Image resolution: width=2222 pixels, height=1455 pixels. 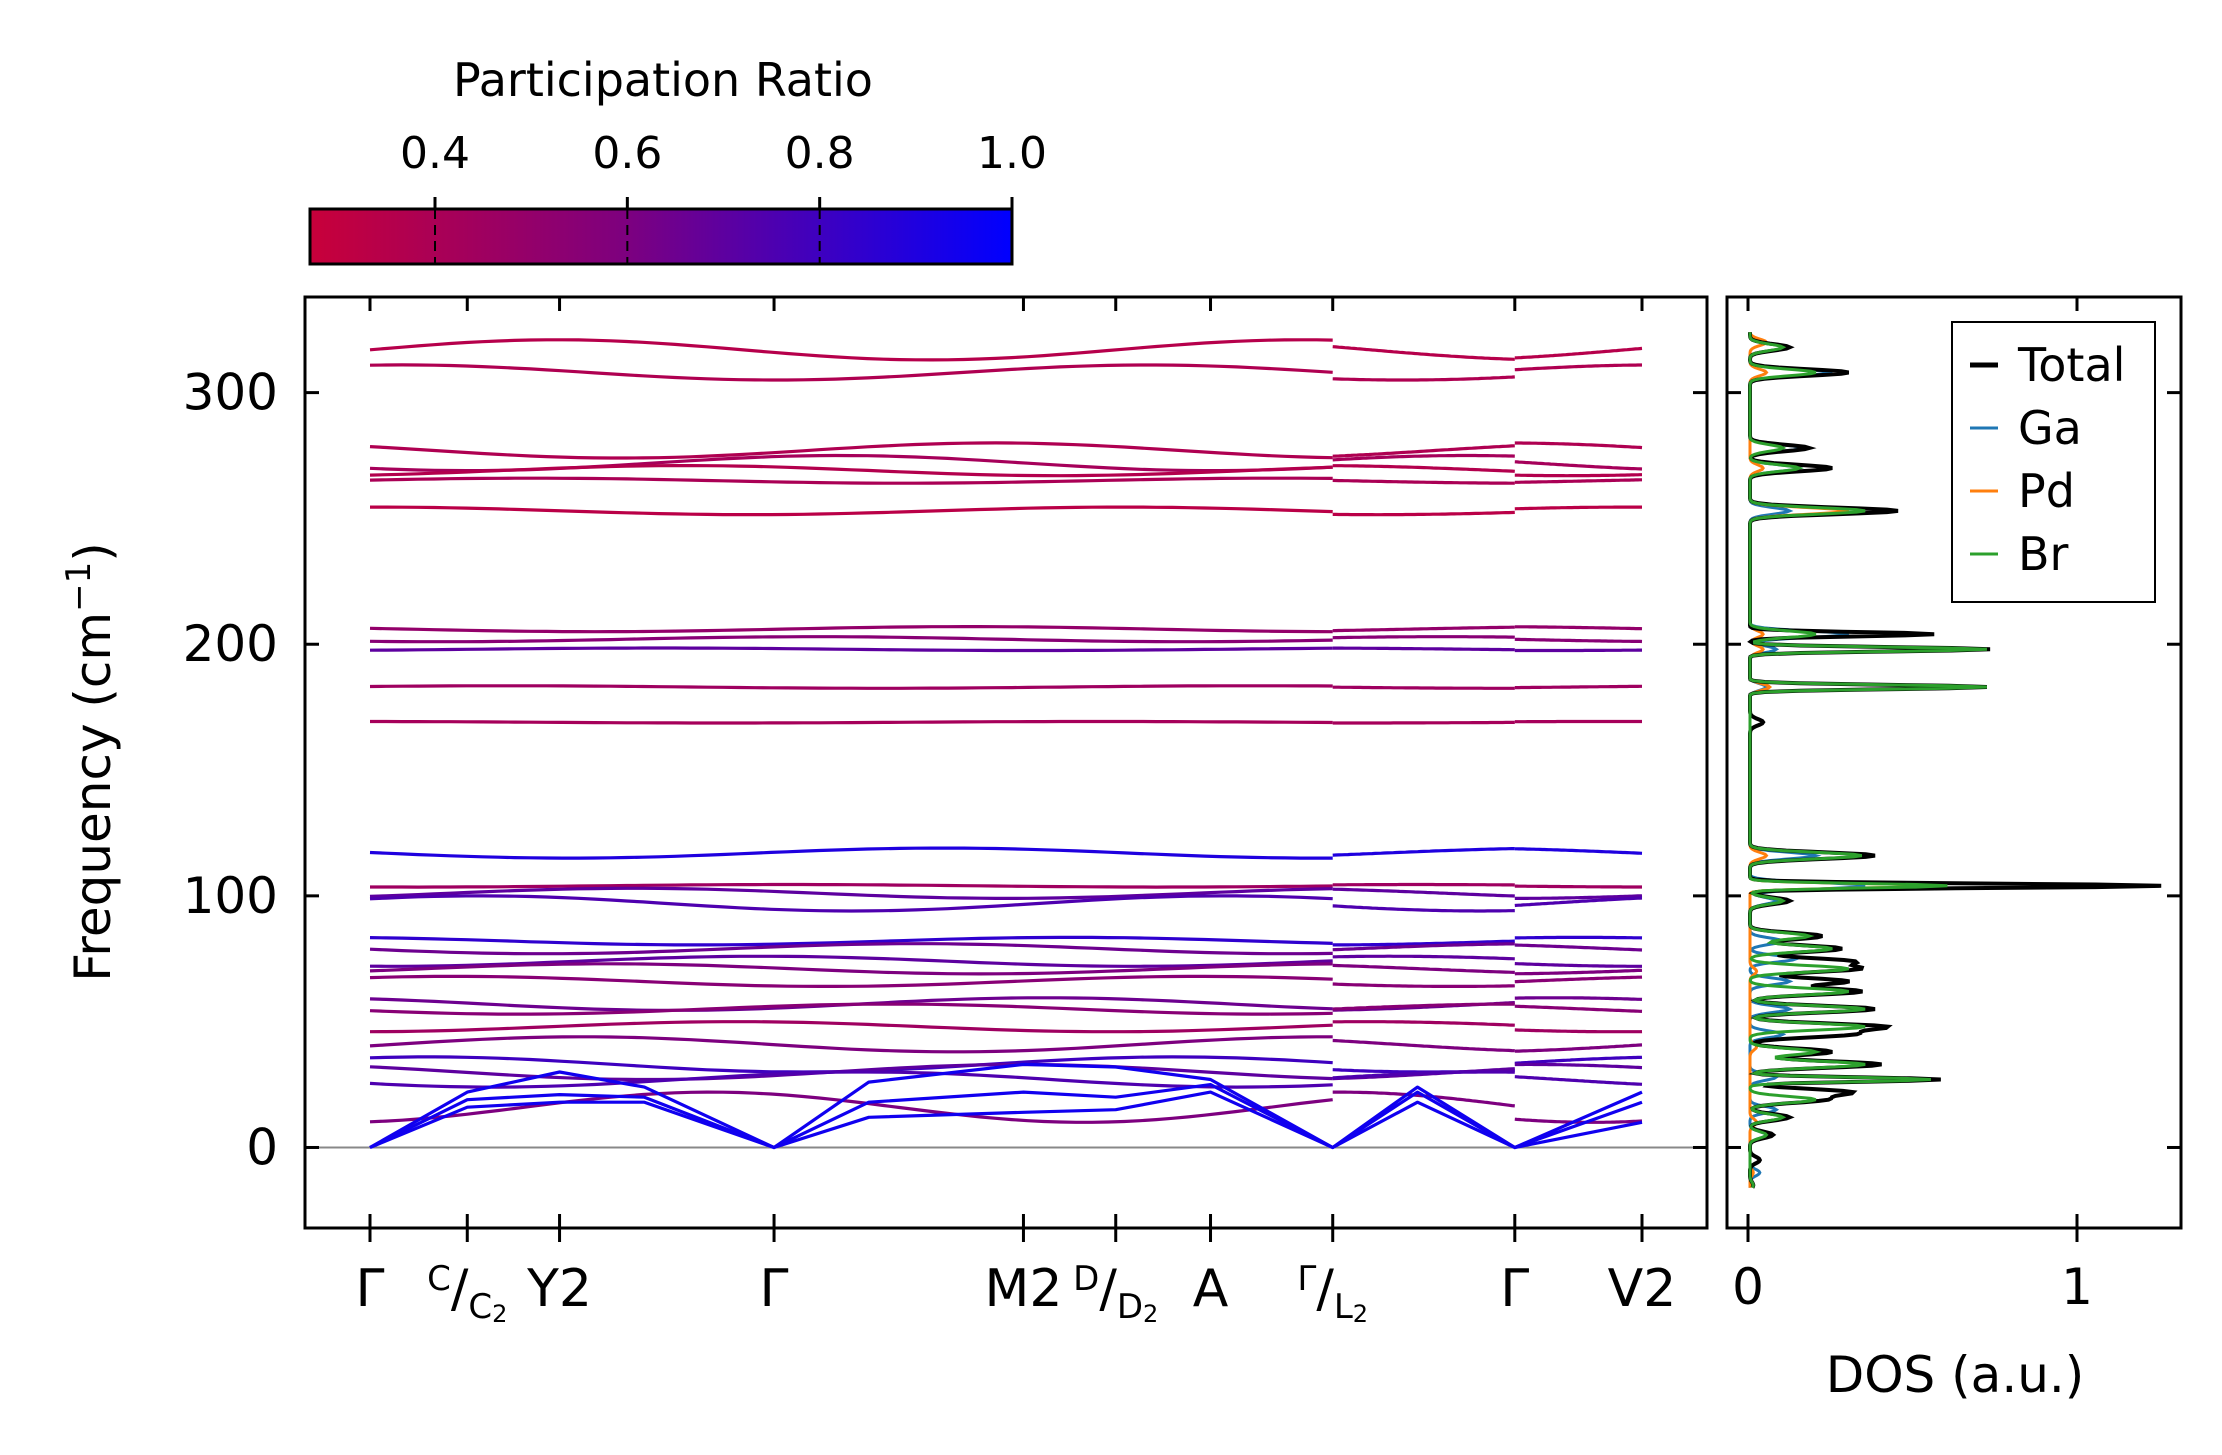 I want to click on legend-label: Total, so click(x=2071, y=365).